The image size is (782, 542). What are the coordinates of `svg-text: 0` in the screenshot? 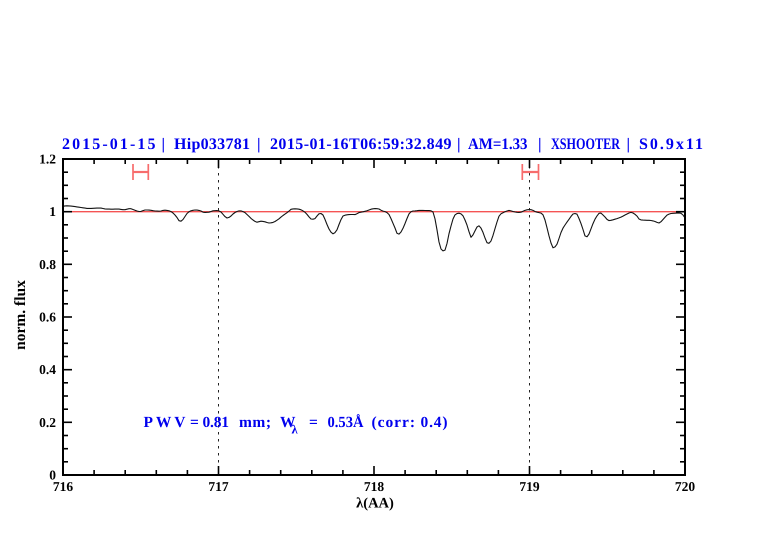 It's located at (52, 475).